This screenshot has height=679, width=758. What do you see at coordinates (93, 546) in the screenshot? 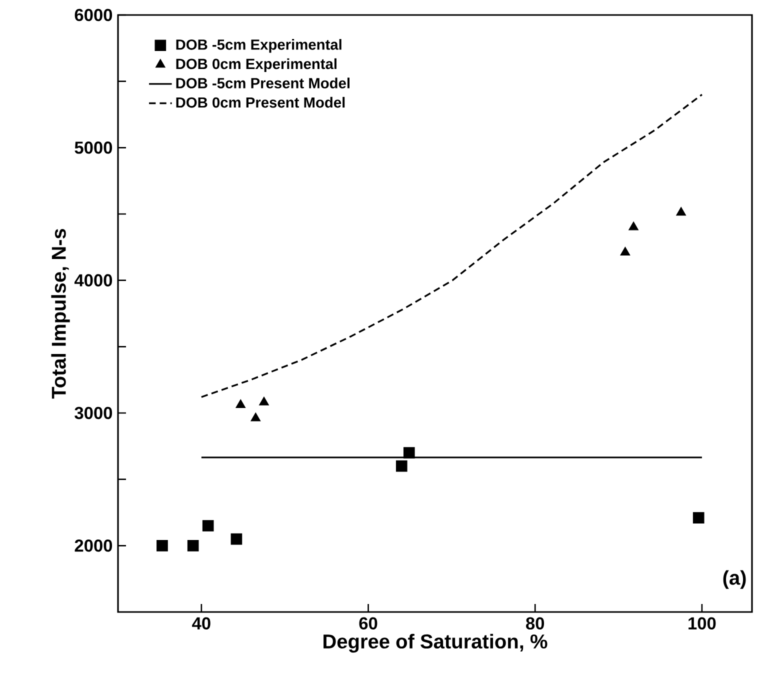
I see `y-tick-label: 2000` at bounding box center [93, 546].